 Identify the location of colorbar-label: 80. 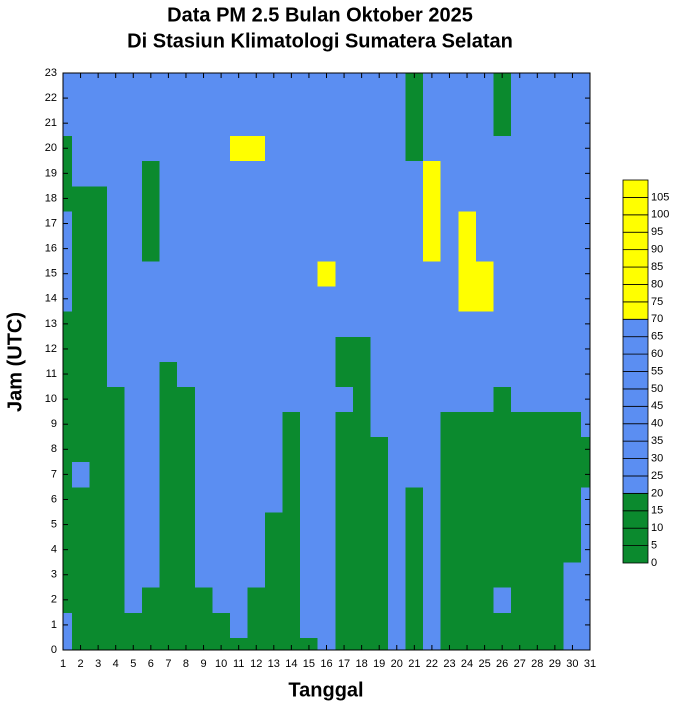
(657, 284).